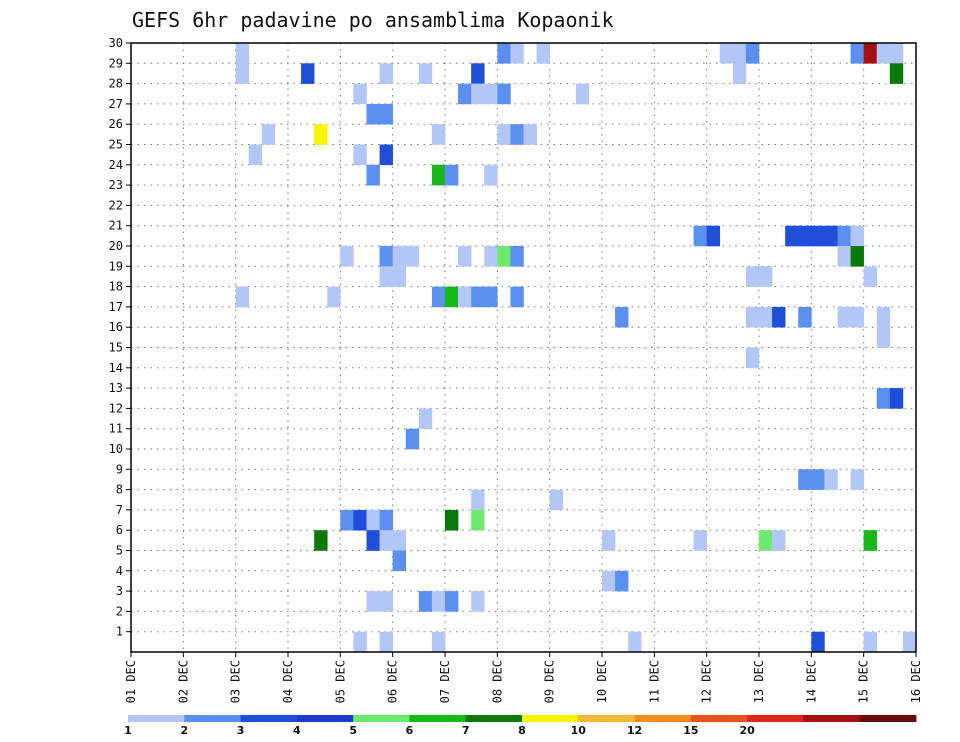 Image resolution: width=960 pixels, height=742 pixels. Describe the element at coordinates (410, 730) in the screenshot. I see `colorbar-label: 6` at that location.